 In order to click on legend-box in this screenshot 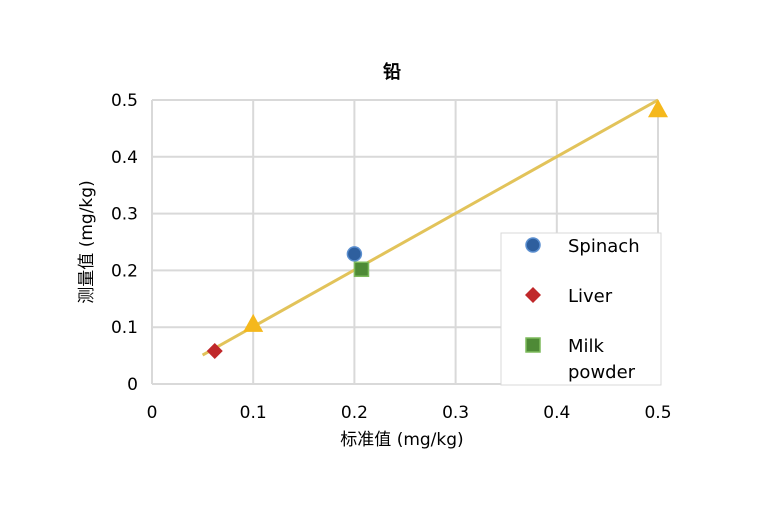, I will do `click(581, 309)`.